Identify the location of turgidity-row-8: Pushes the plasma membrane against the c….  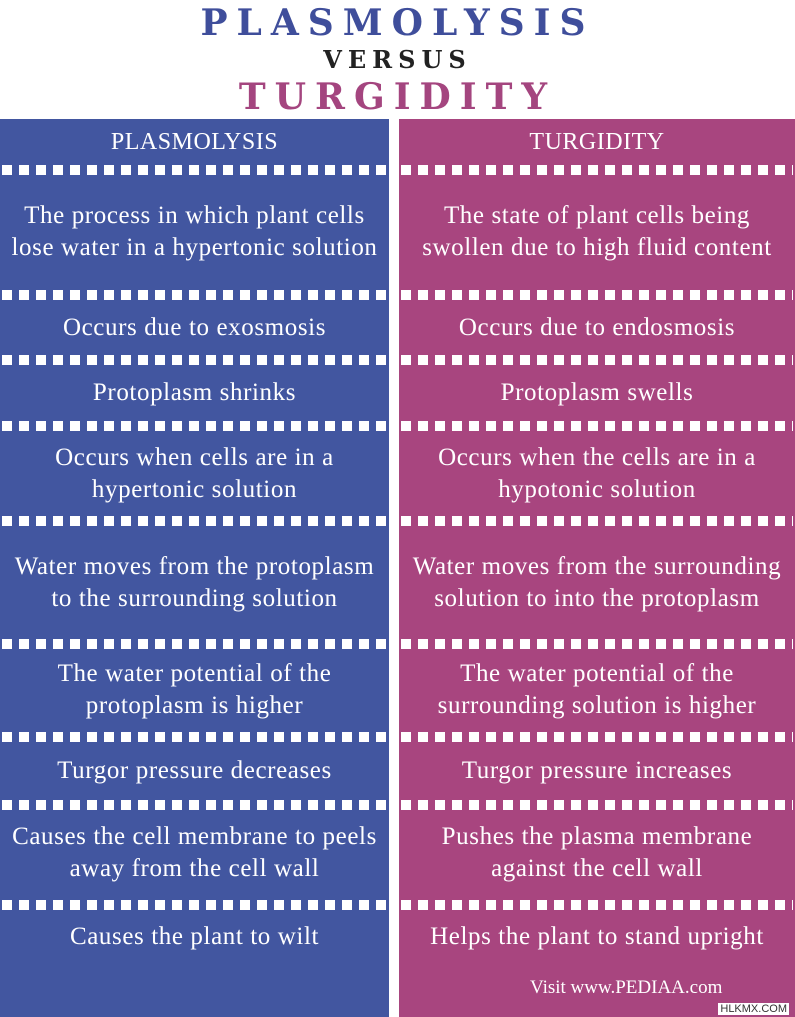
(597, 852).